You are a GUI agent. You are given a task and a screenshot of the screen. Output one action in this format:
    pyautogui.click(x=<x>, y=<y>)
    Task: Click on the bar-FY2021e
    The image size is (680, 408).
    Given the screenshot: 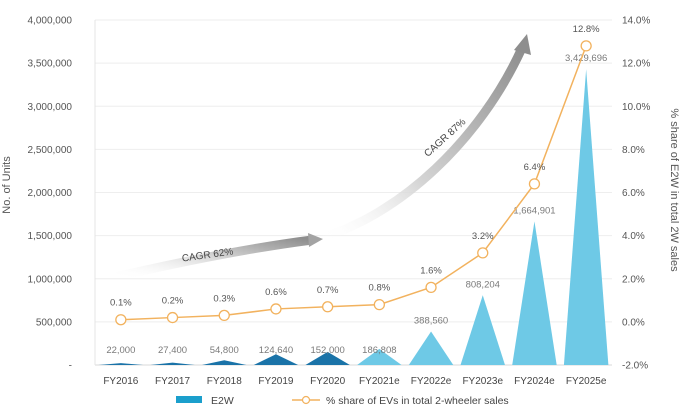 What is the action you would take?
    pyautogui.click(x=379, y=356)
    